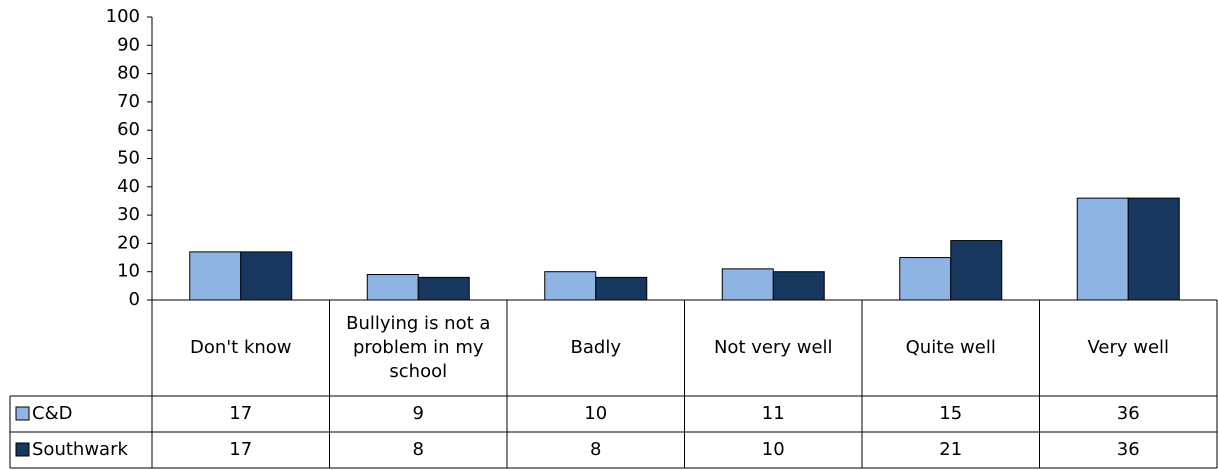 This screenshot has width=1218, height=470. What do you see at coordinates (128, 129) in the screenshot?
I see `y-tick-label: 60` at bounding box center [128, 129].